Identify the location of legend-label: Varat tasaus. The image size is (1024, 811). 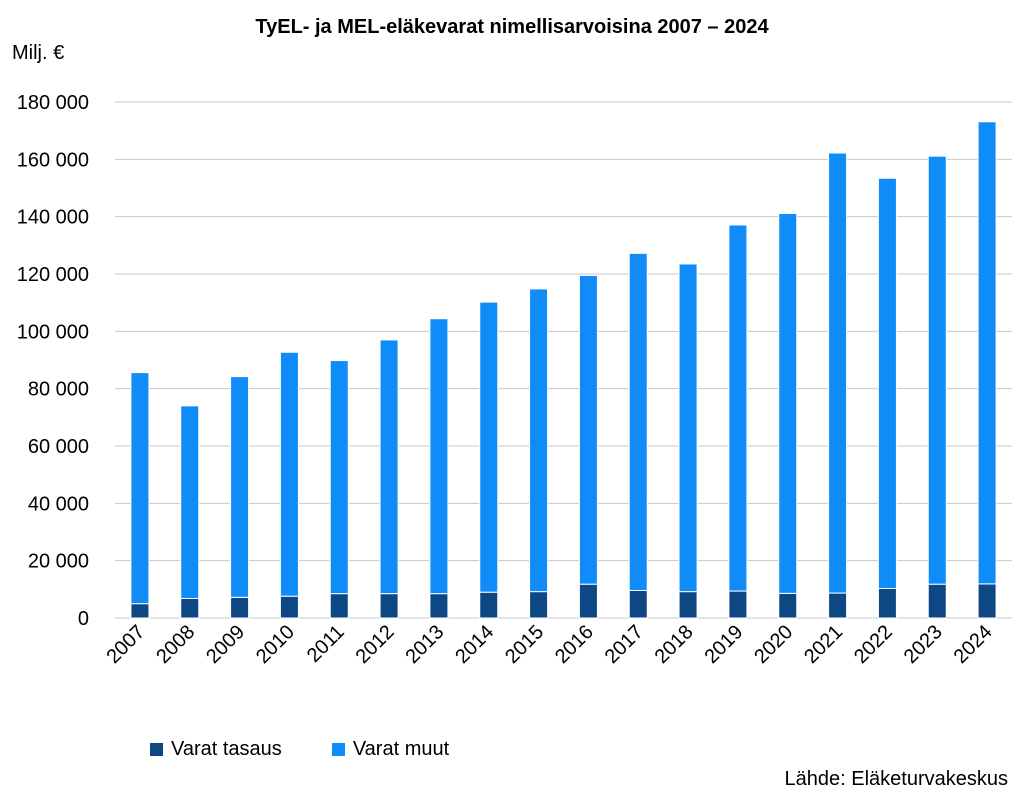
(226, 749).